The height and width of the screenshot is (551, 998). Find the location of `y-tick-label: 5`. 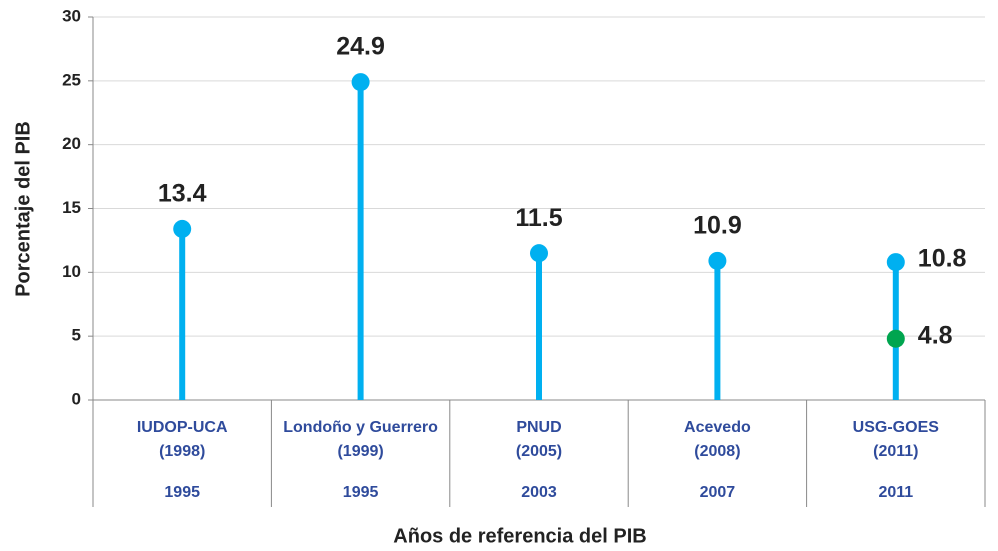

y-tick-label: 5 is located at coordinates (76, 335).